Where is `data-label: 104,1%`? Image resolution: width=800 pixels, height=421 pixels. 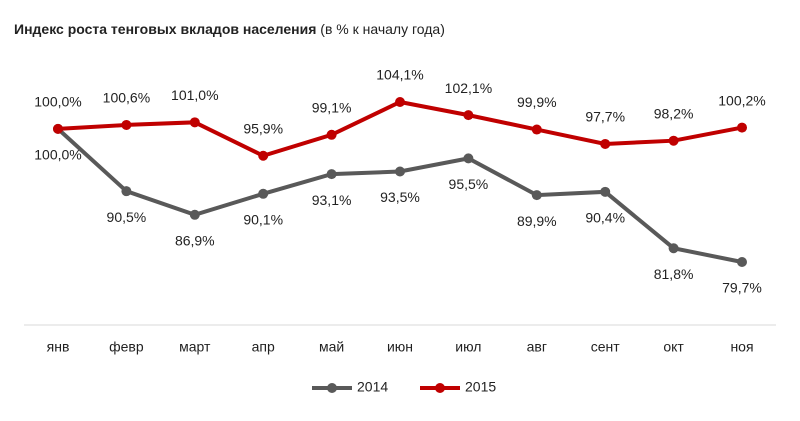 data-label: 104,1% is located at coordinates (399, 75).